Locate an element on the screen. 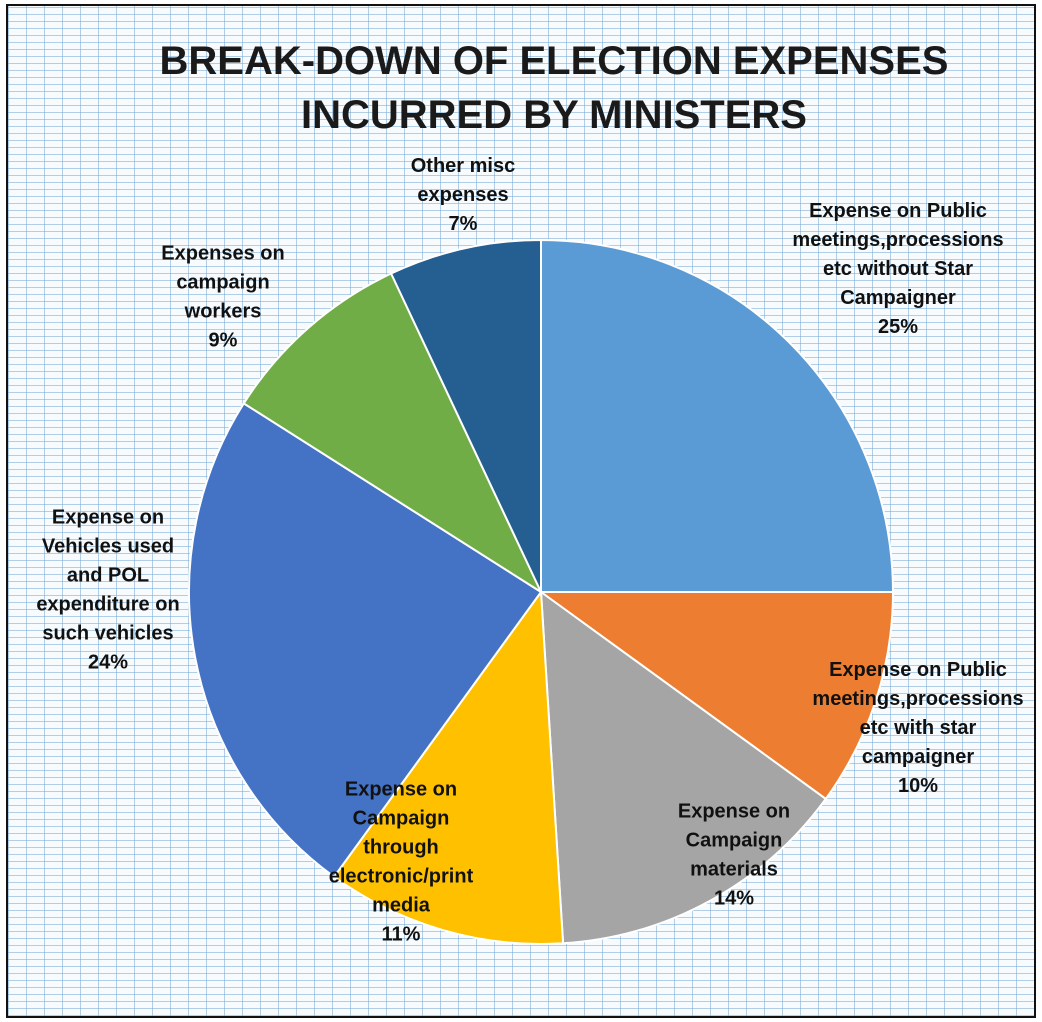 Image resolution: width=1042 pixels, height=1022 pixels. slice-percent-label: 25% is located at coordinates (898, 327).